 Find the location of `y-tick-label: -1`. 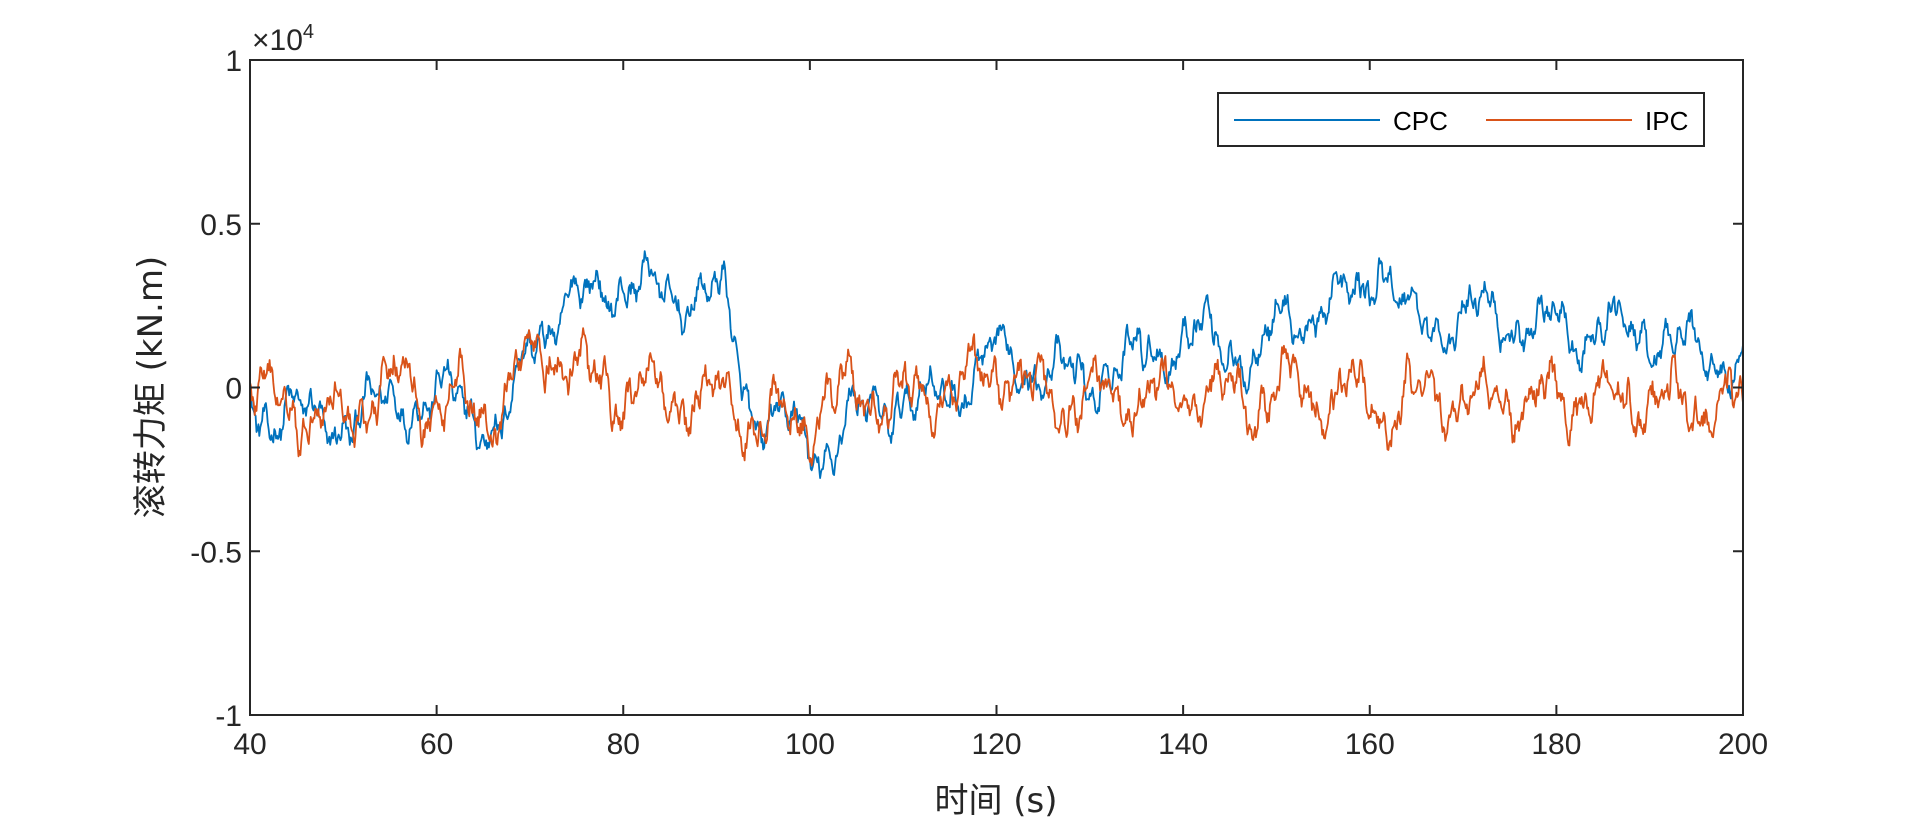

y-tick-label: -1 is located at coordinates (228, 716).